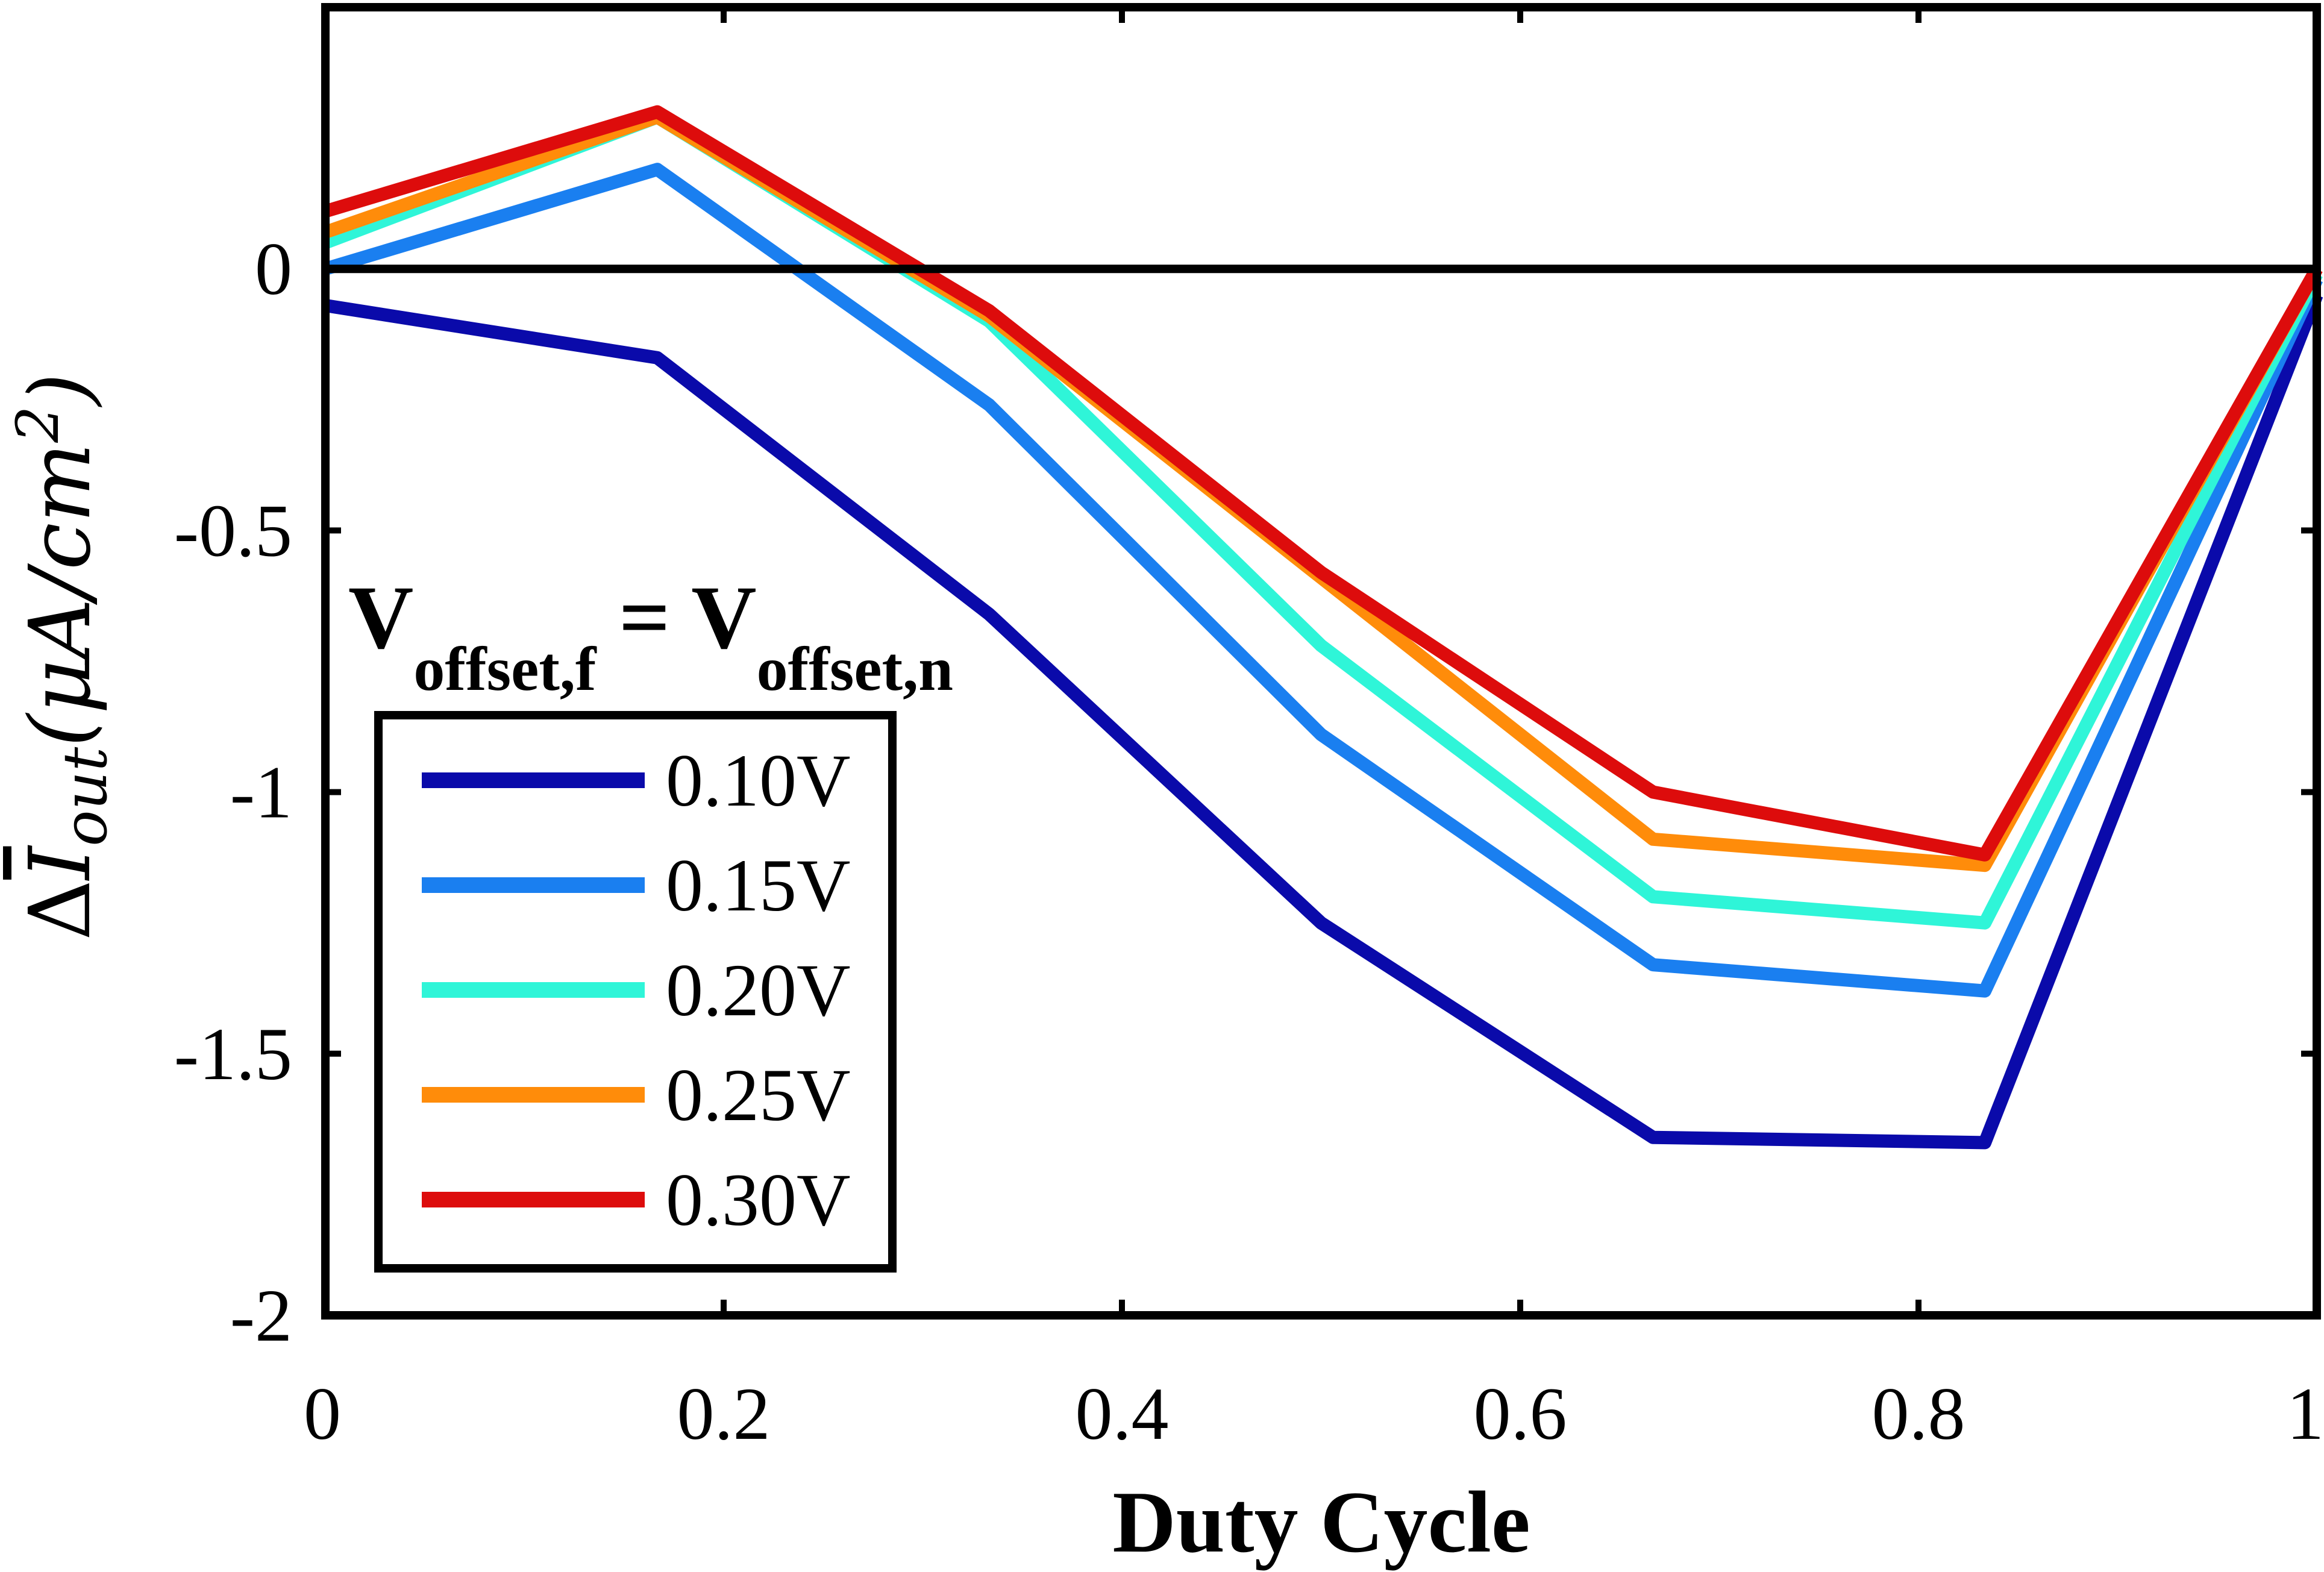 The width and height of the screenshot is (2324, 1572). What do you see at coordinates (380, 618) in the screenshot?
I see `legend-title-lhs: V` at bounding box center [380, 618].